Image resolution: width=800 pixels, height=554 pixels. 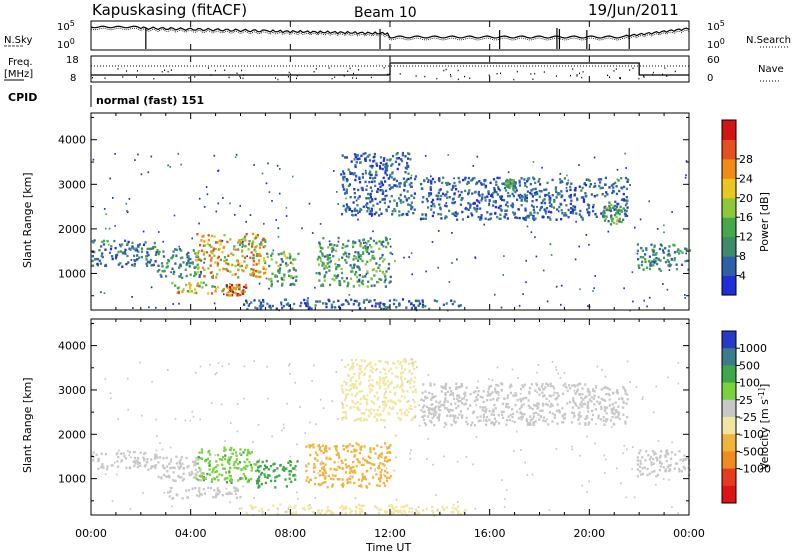 What do you see at coordinates (729, 130) in the screenshot?
I see `colorbar-swatch` at bounding box center [729, 130].